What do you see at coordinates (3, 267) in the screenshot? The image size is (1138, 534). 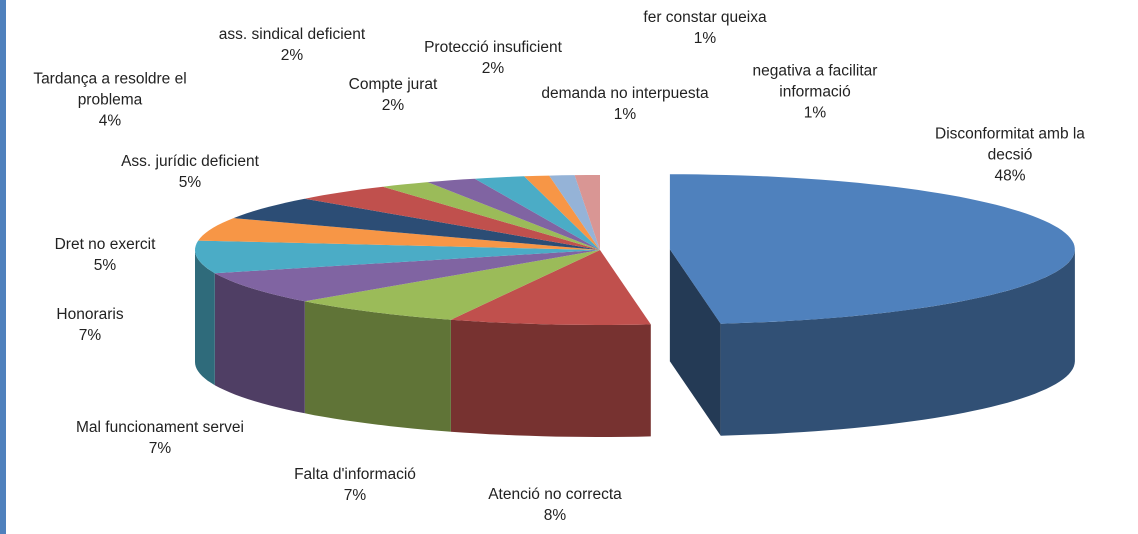 I see `left-border` at bounding box center [3, 267].